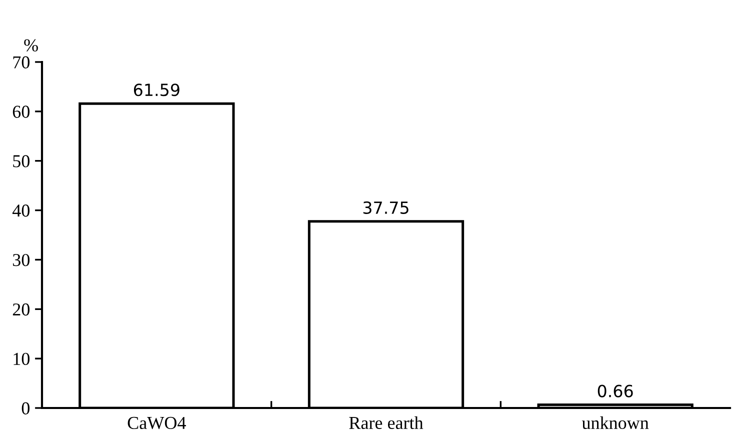 The height and width of the screenshot is (447, 732). What do you see at coordinates (21, 161) in the screenshot?
I see `y-tick-label: 50` at bounding box center [21, 161].